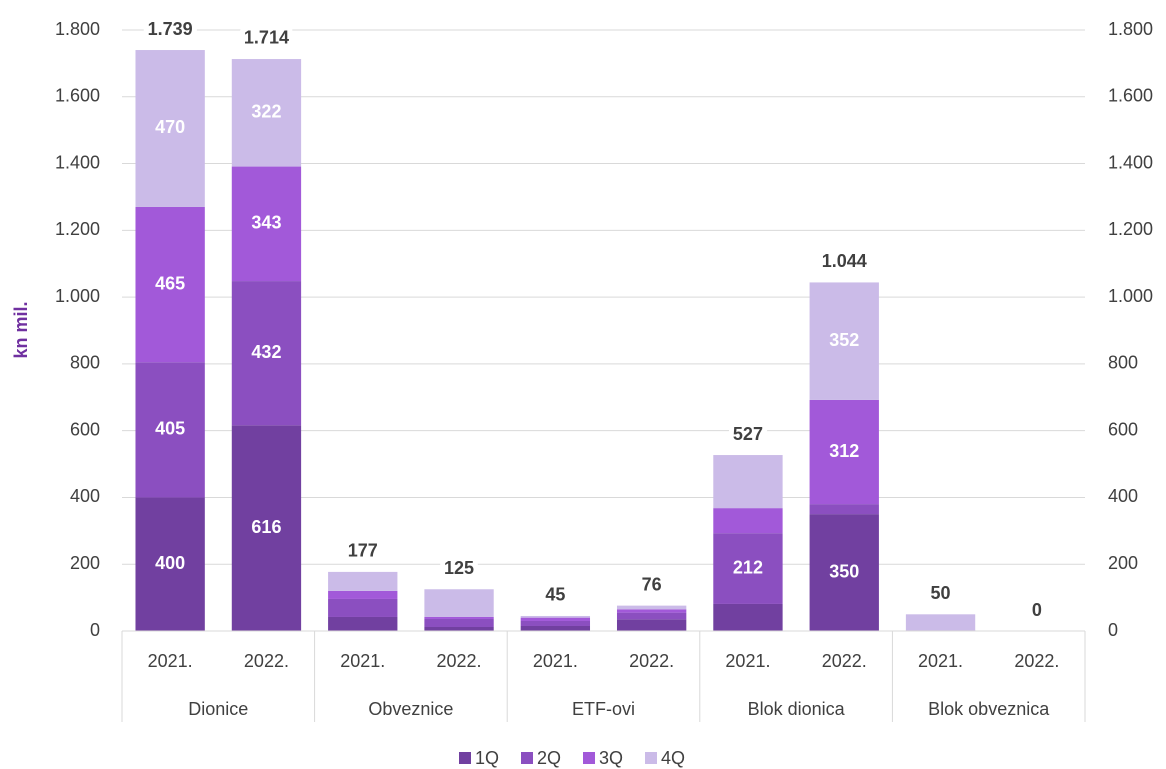 Image resolution: width=1166 pixels, height=769 pixels. Describe the element at coordinates (1130, 29) in the screenshot. I see `y2-tick-label: 1.800` at that location.